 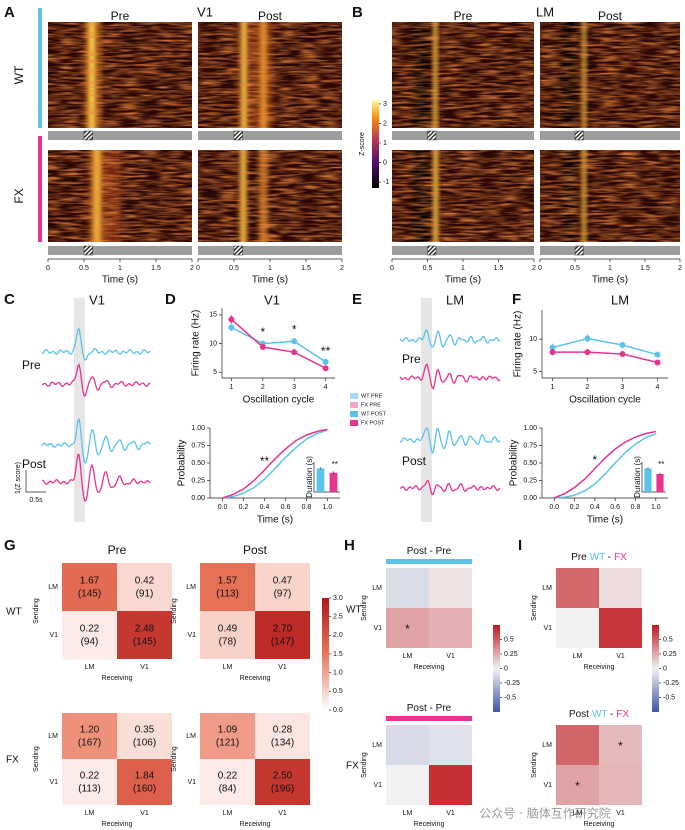 I want to click on y-tick-label: 0.75, so click(x=530, y=445).